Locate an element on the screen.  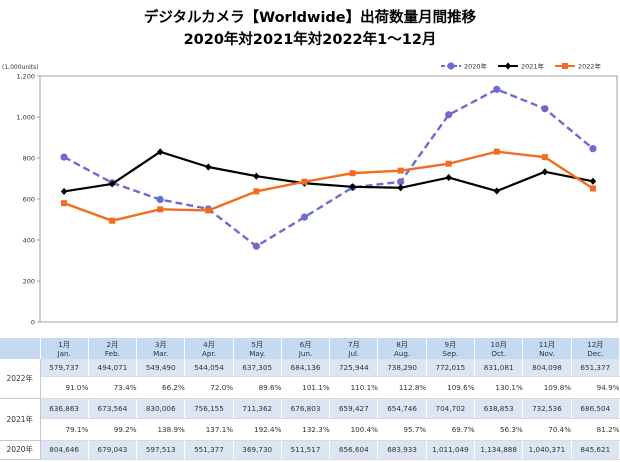
y-tick-label: 1,200 is located at coordinates (25, 76).